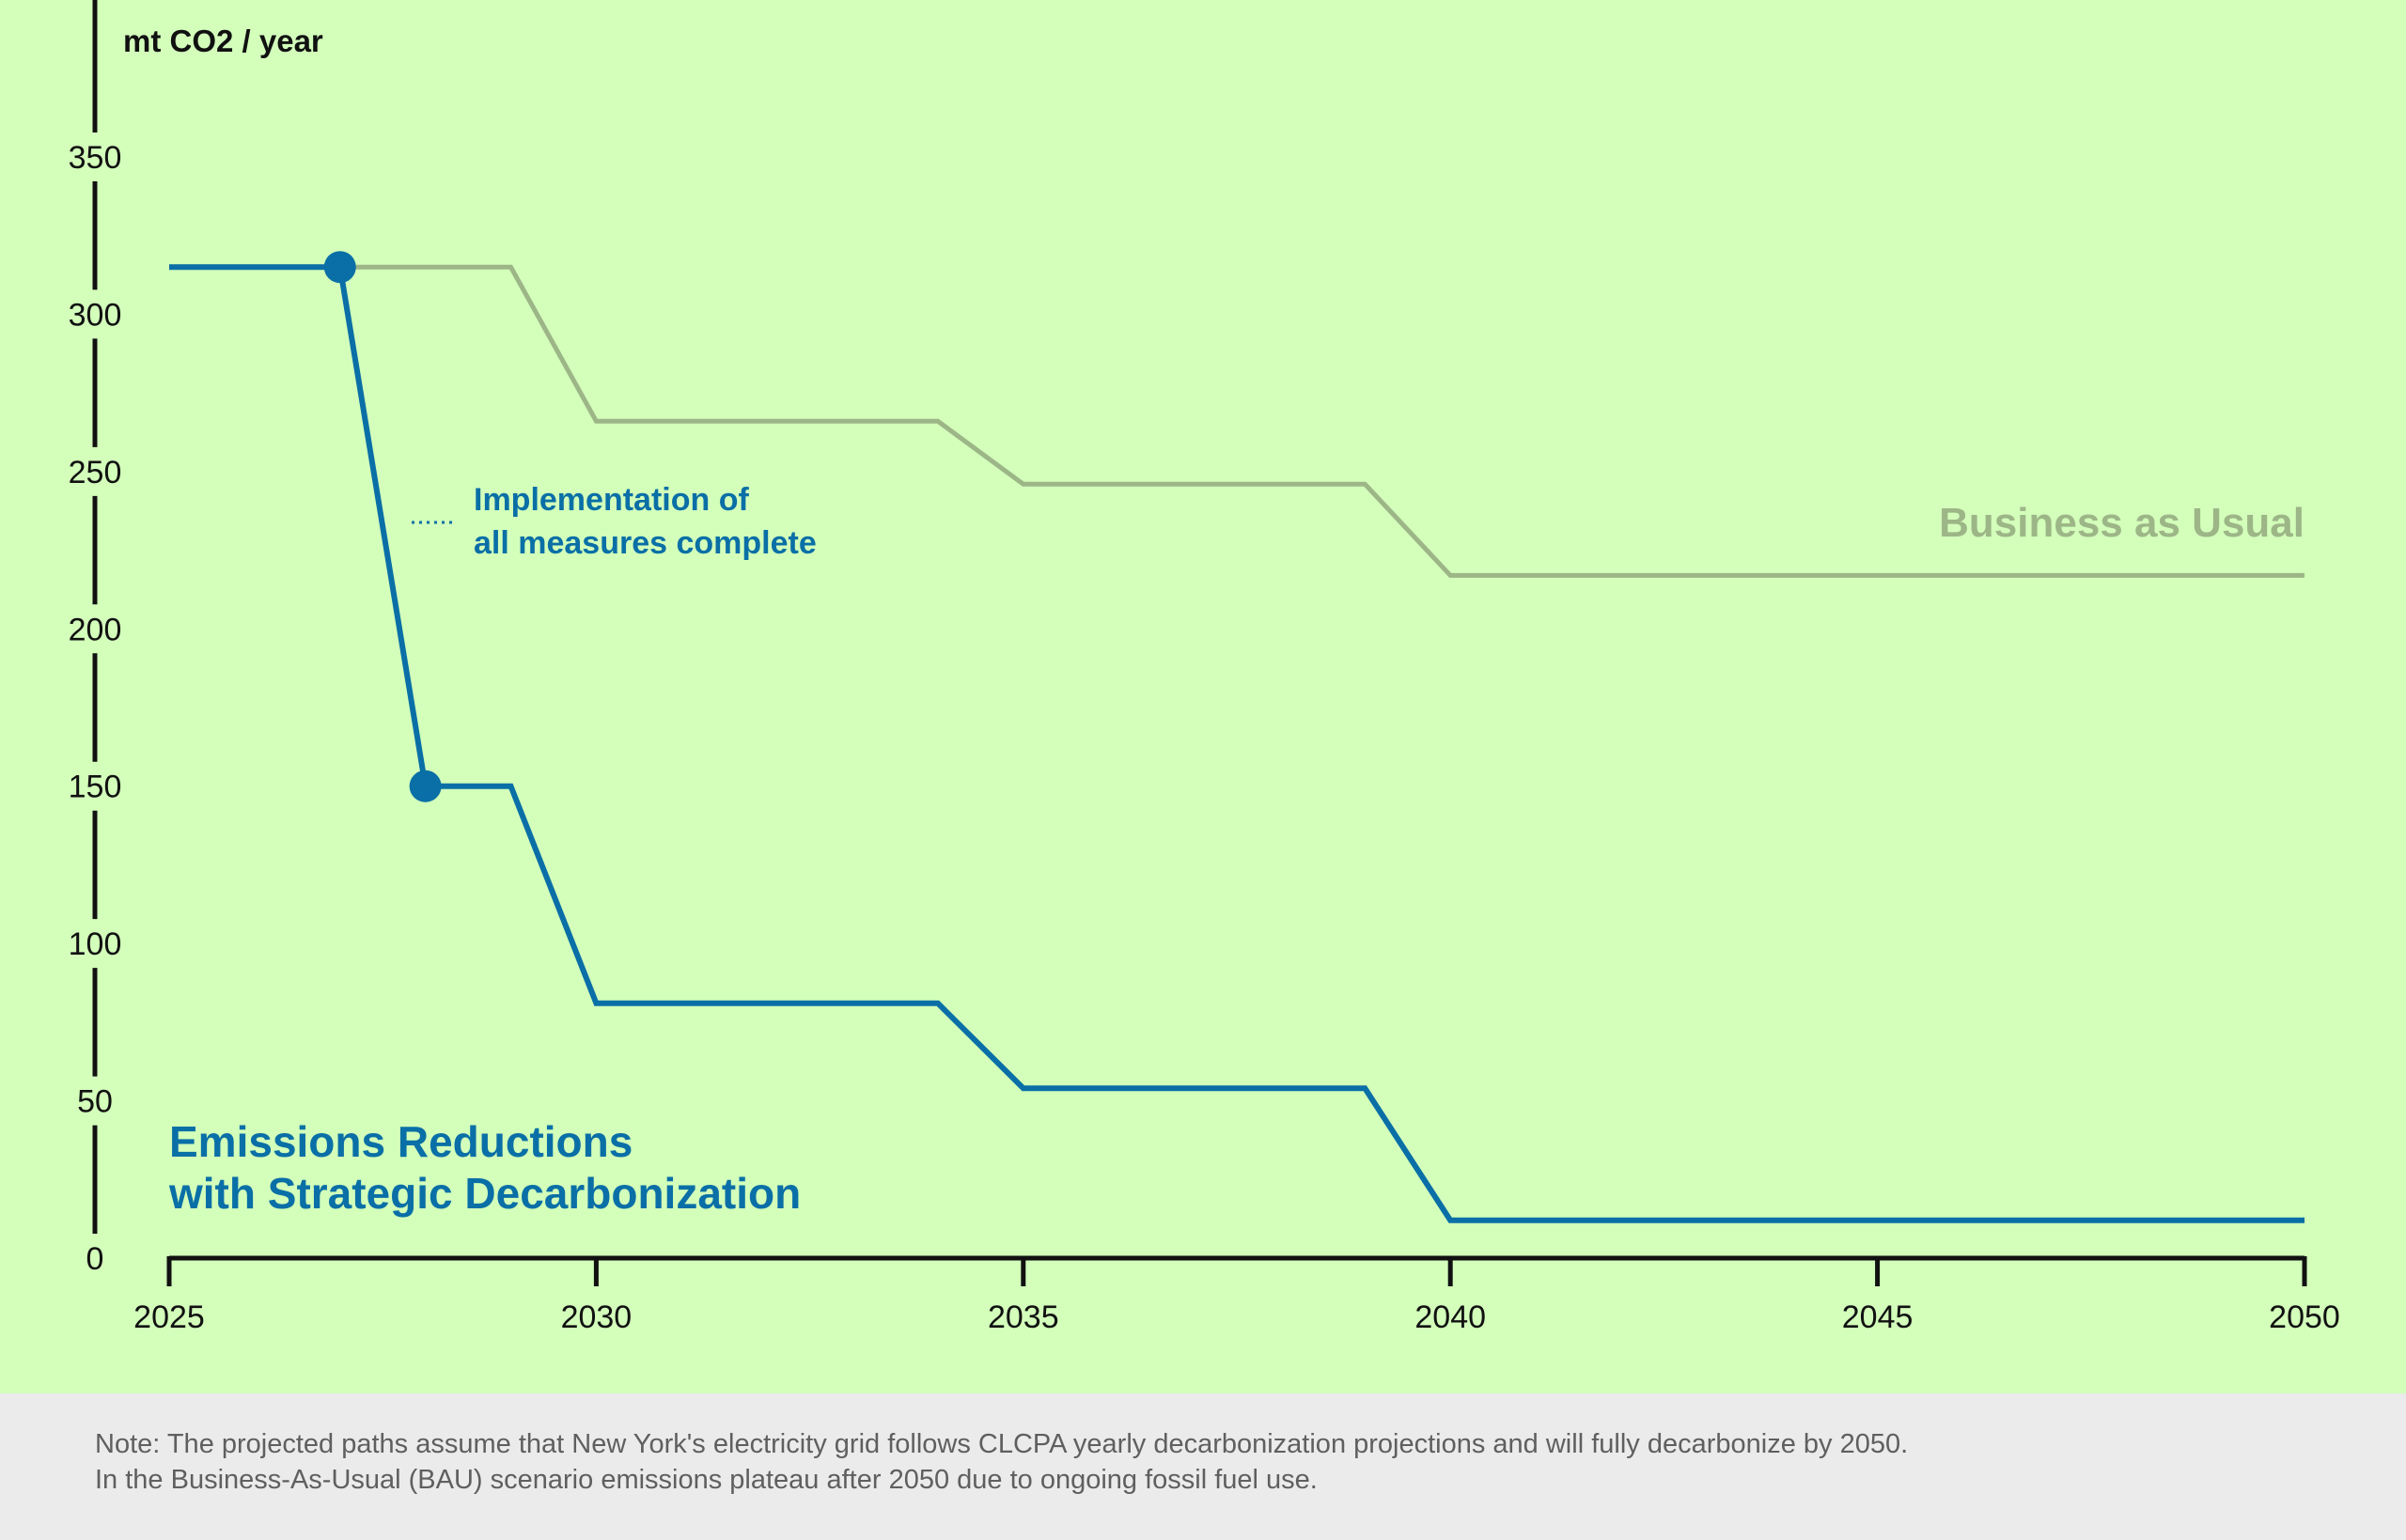 The height and width of the screenshot is (1540, 2406). Describe the element at coordinates (1450, 1317) in the screenshot. I see `x-tick-label: 2040` at that location.